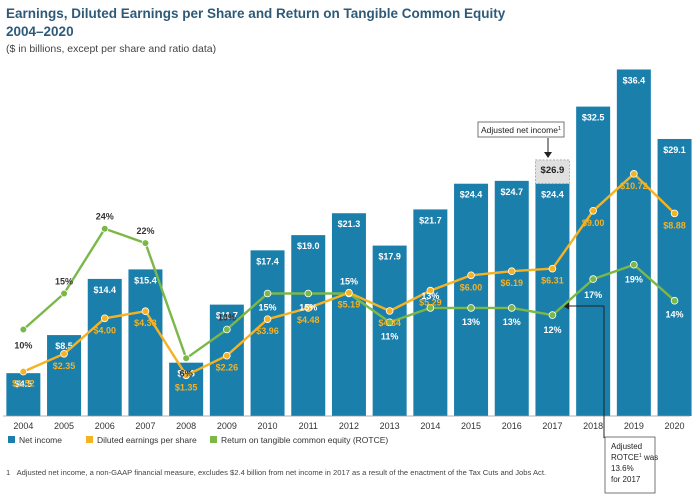 The width and height of the screenshot is (700, 502). Describe the element at coordinates (511, 271) in the screenshot. I see `eps-point-2016` at that location.